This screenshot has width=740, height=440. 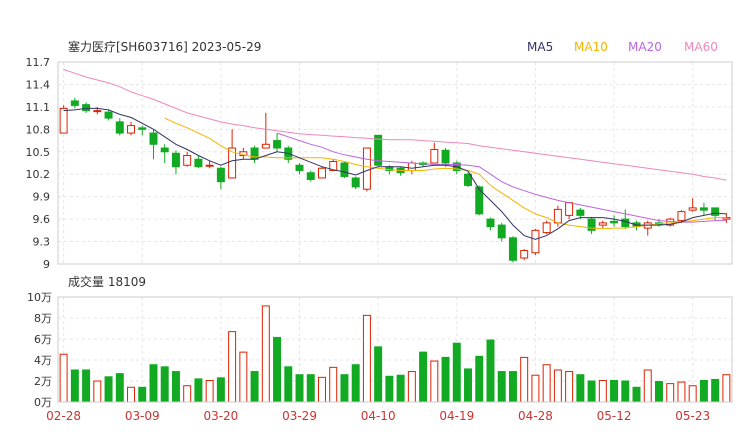 I want to click on price-tick-label: 9, so click(x=46, y=264).